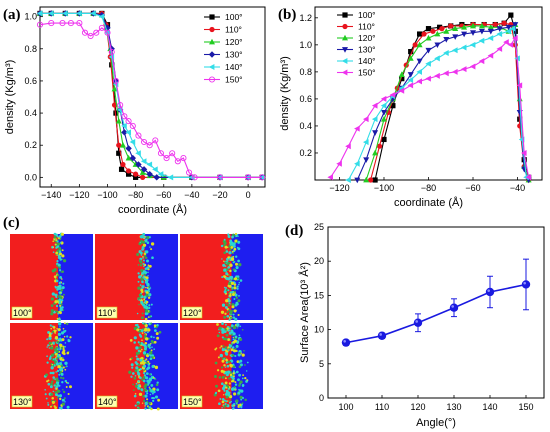 This screenshot has height=432, width=550. Describe the element at coordinates (233, 30) in the screenshot. I see `legend-label-110: 110°` at that location.